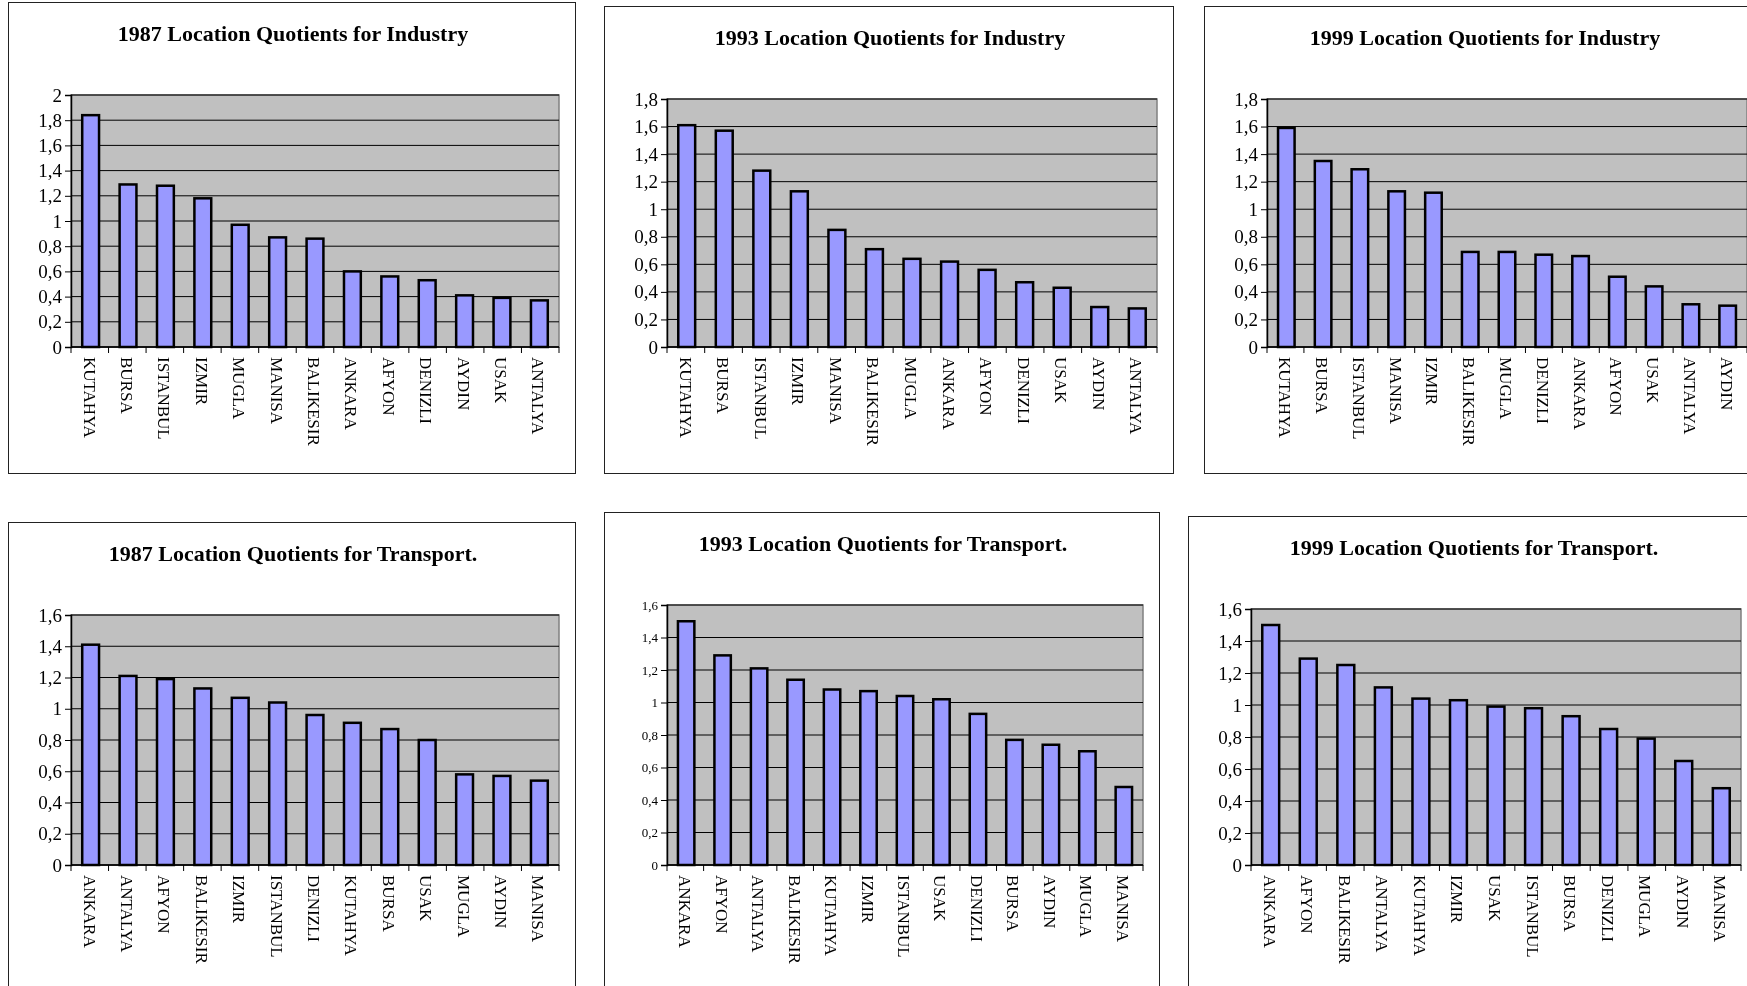 The image size is (1747, 986). What do you see at coordinates (1474, 547) in the screenshot?
I see `chart-title: 1999 Location Quotients for Transport.` at bounding box center [1474, 547].